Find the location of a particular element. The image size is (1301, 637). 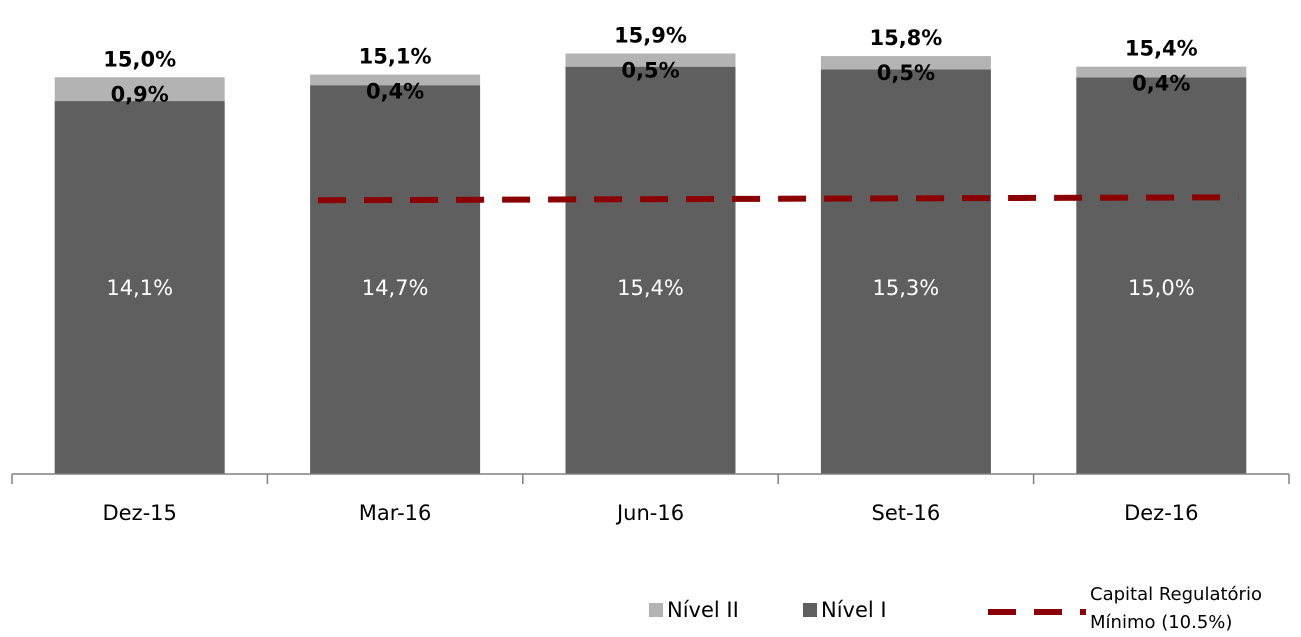

data-label-nivel-i: 14,7% is located at coordinates (395, 288).